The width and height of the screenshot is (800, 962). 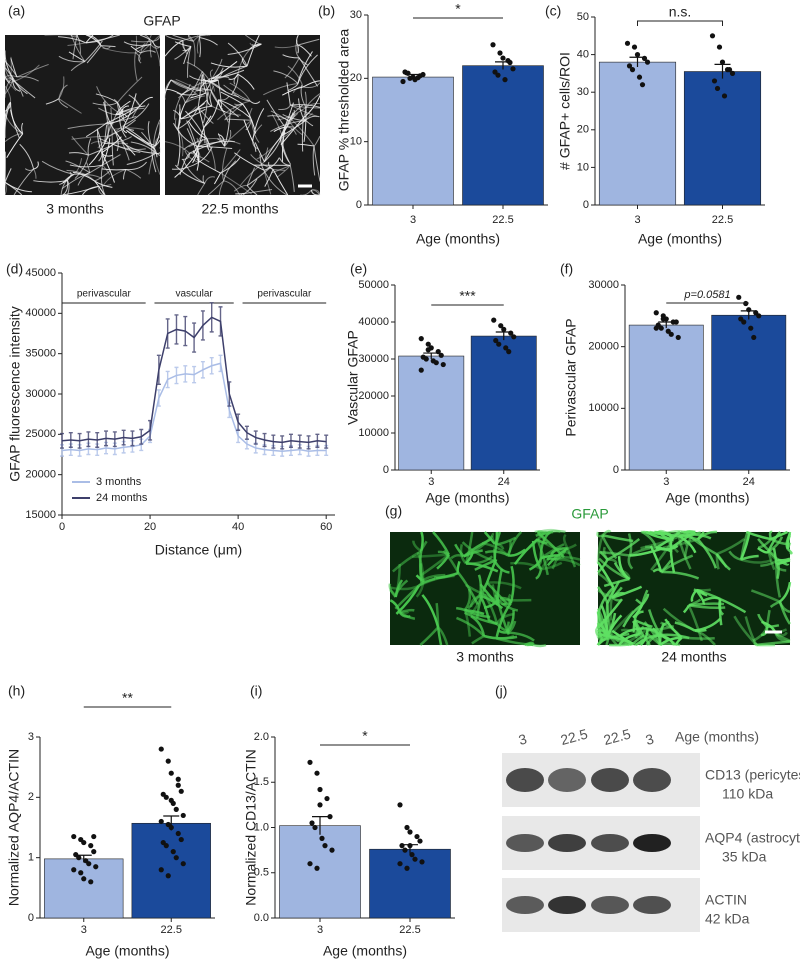 I want to click on x-axis-label: Distance (μm), so click(x=198, y=550).